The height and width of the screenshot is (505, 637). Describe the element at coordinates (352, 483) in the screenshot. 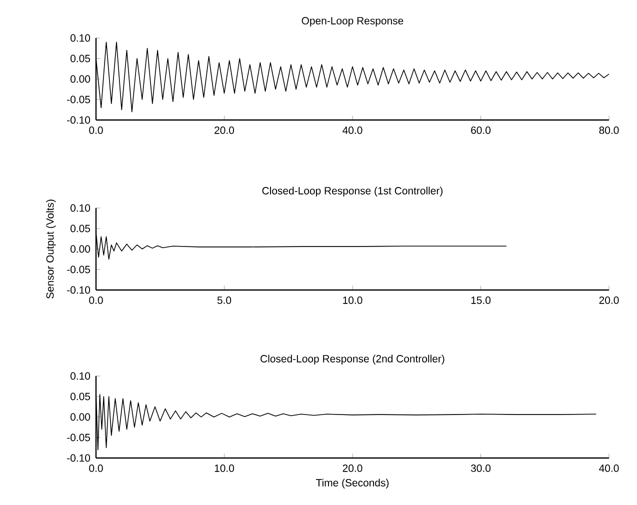

I see `x-axis-title: Time (Seconds)` at that location.